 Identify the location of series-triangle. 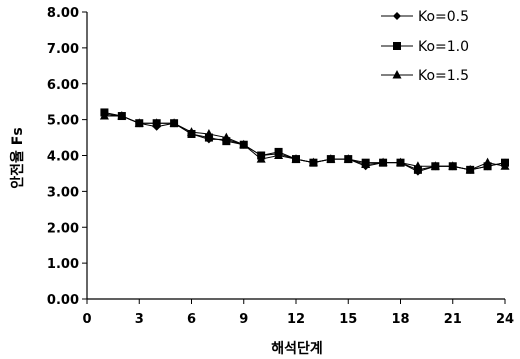
(304, 142).